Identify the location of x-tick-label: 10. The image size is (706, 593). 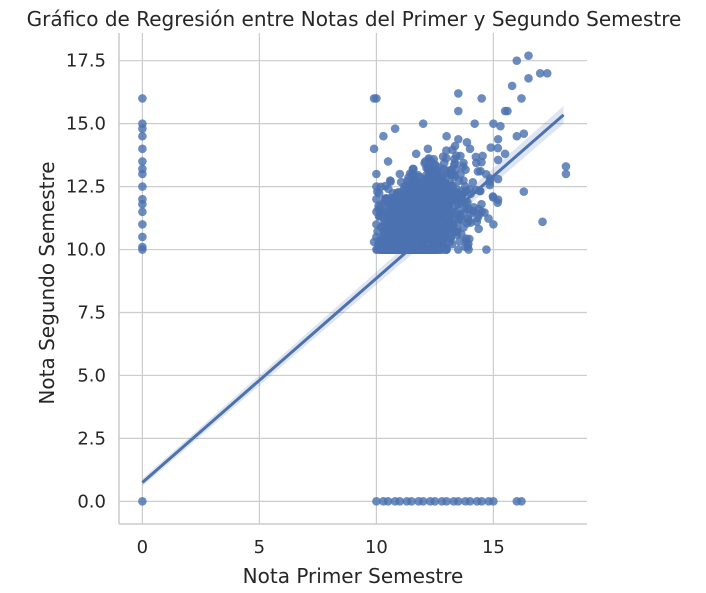
(376, 547).